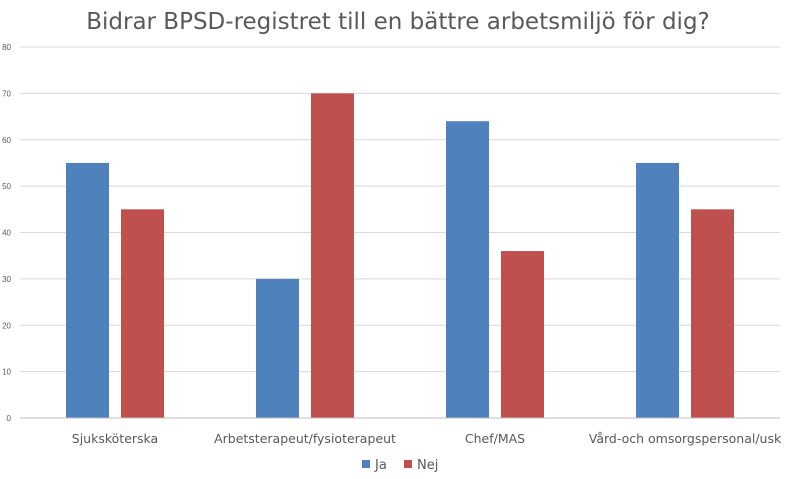 Image resolution: width=797 pixels, height=479 pixels. Describe the element at coordinates (6, 325) in the screenshot. I see `y-tick-label: 20` at that location.